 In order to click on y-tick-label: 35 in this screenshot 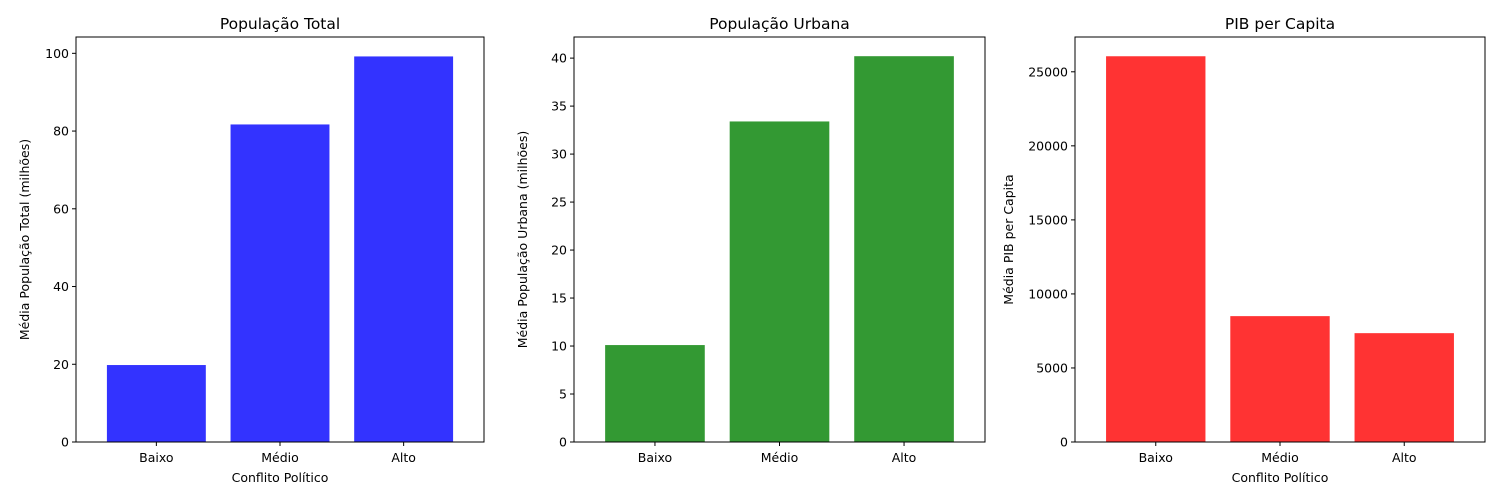, I will do `click(559, 106)`.